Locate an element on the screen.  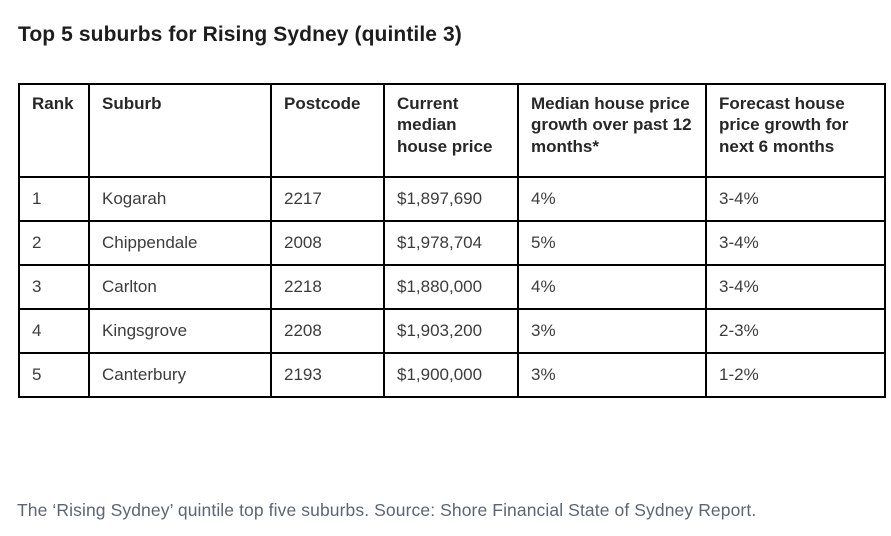
table-cell: 2 is located at coordinates (54, 243).